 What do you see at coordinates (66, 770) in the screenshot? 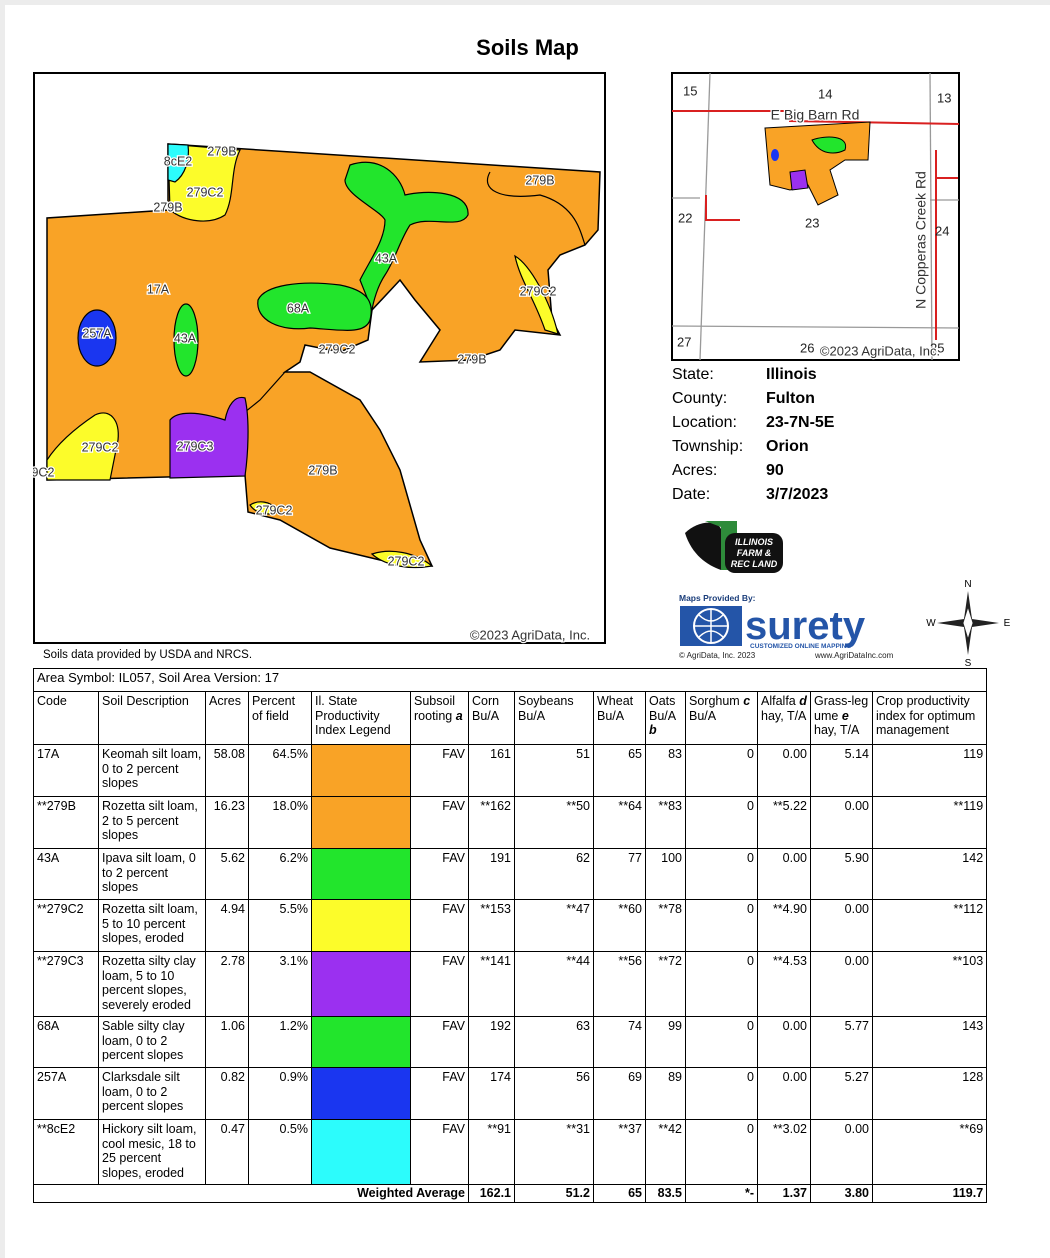
I see `code: 17A` at bounding box center [66, 770].